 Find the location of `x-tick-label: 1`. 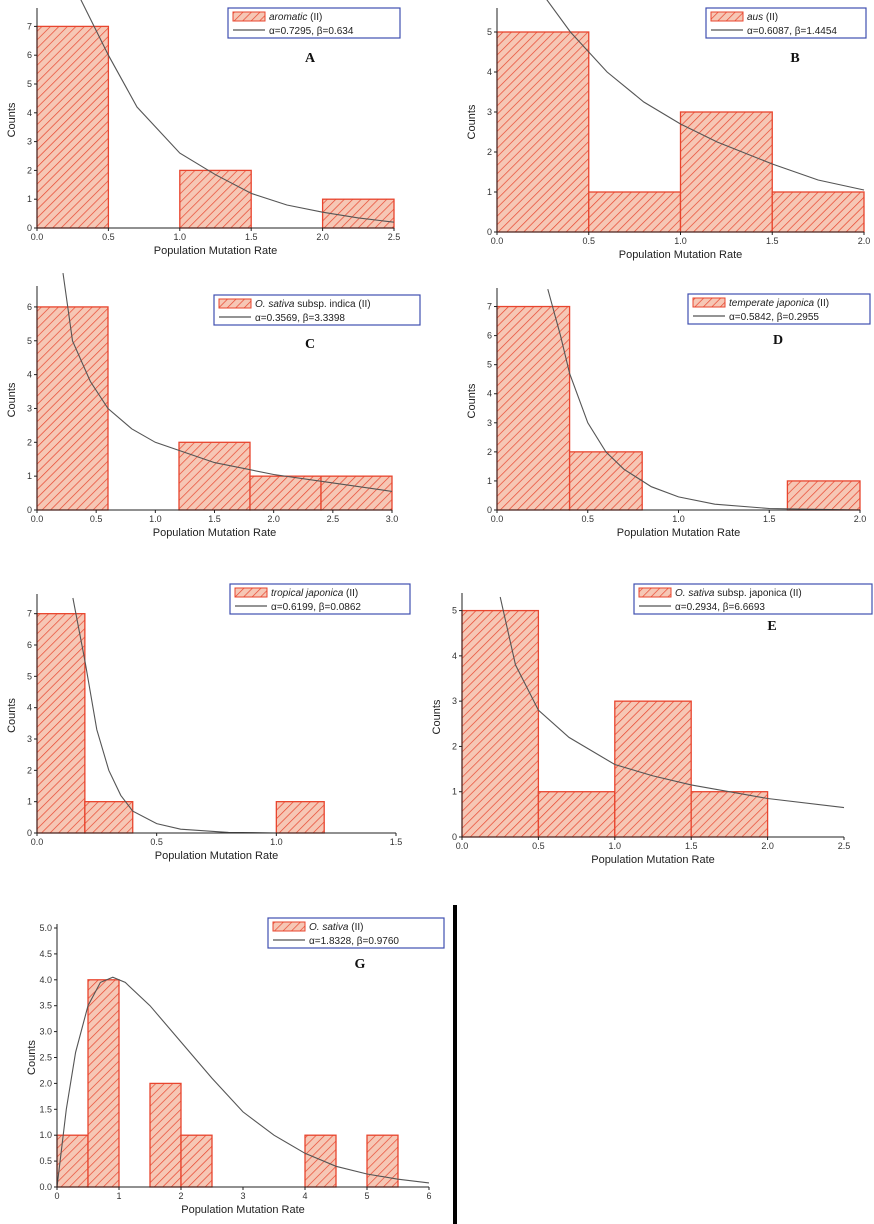

x-tick-label: 1 is located at coordinates (118, 1196).